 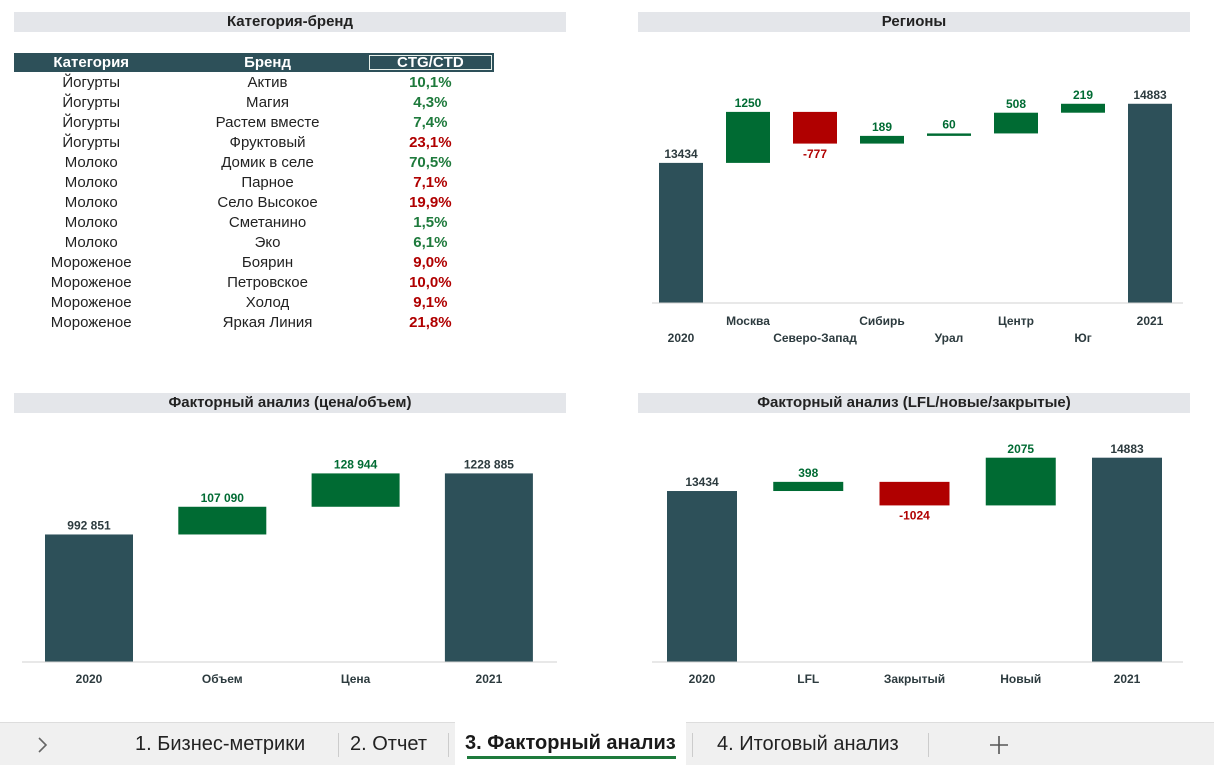 What do you see at coordinates (430, 322) in the screenshot?
I see `share-cell: 21,8%` at bounding box center [430, 322].